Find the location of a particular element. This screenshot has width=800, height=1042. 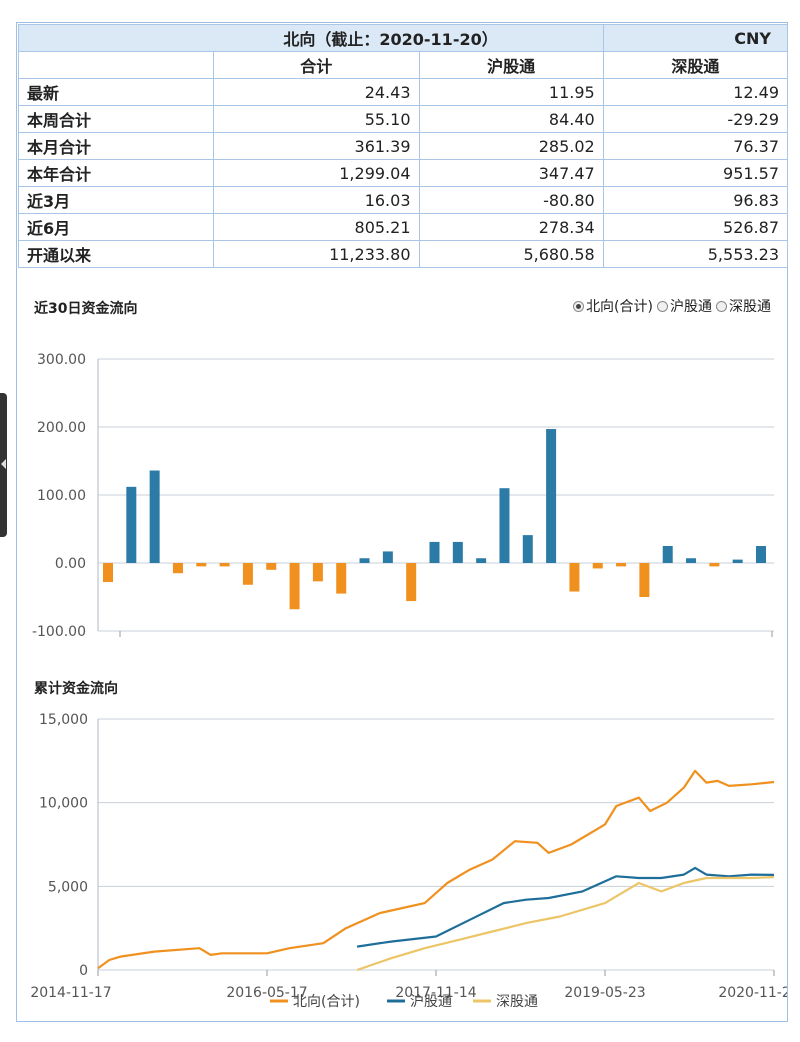

x-tick-label: 2017-11-14 is located at coordinates (435, 993).